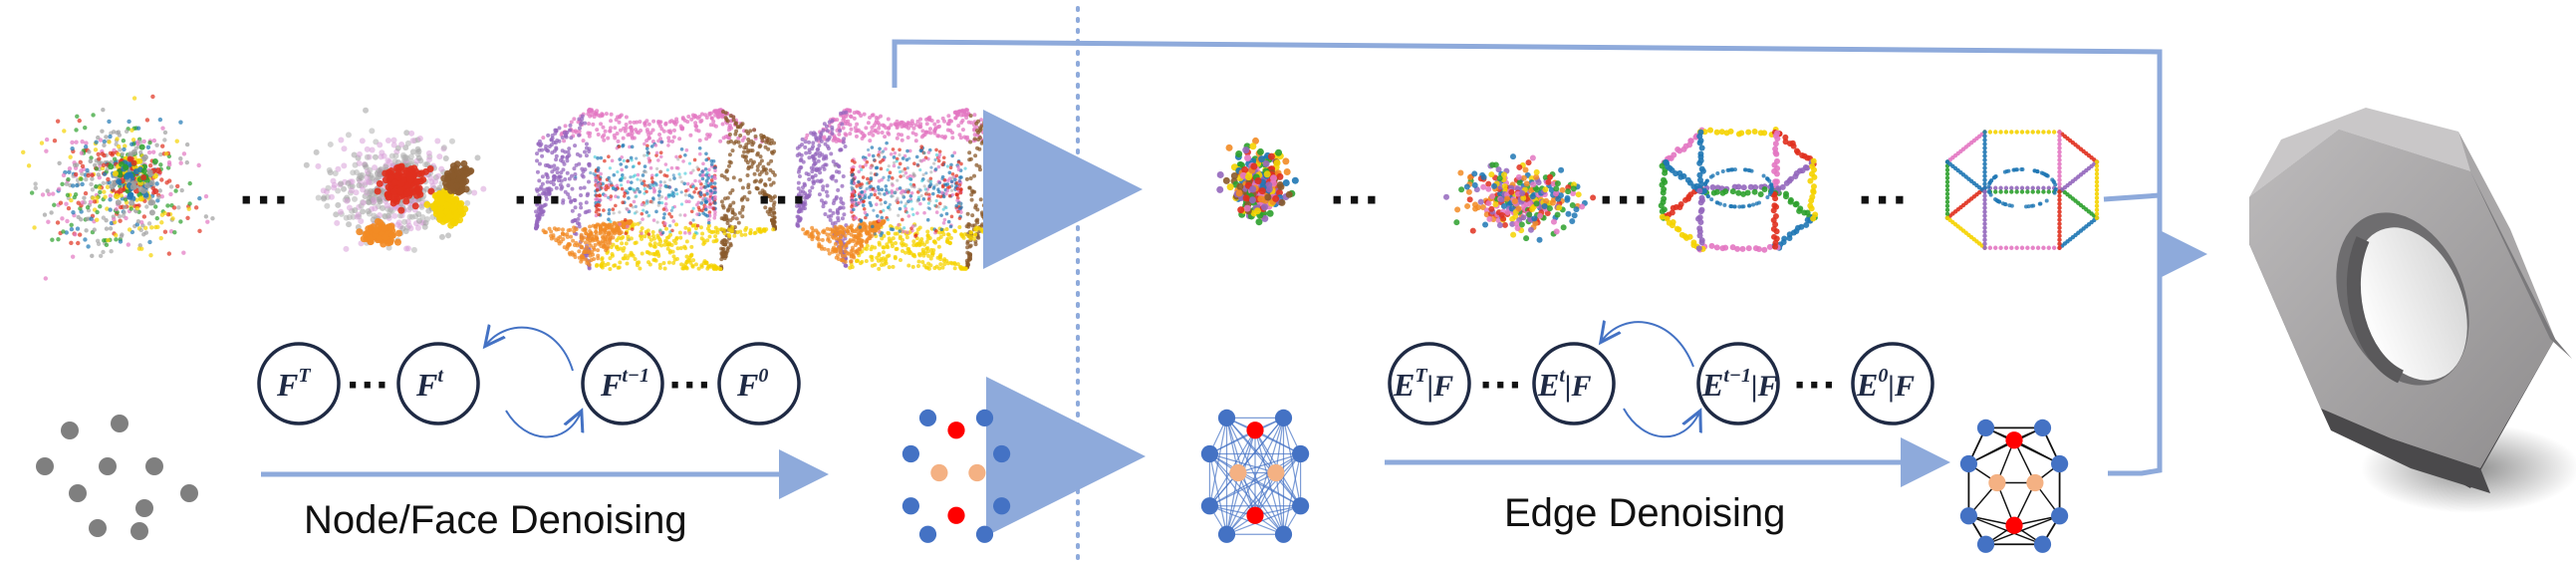  I want to click on state-node: Ft, so click(438, 383).